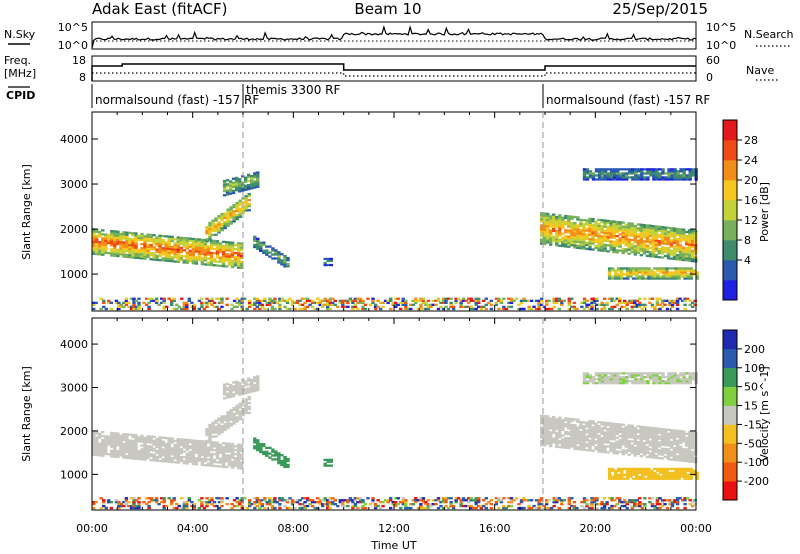 The width and height of the screenshot is (800, 554). Describe the element at coordinates (730, 170) in the screenshot. I see `colorbar-swatch` at that location.